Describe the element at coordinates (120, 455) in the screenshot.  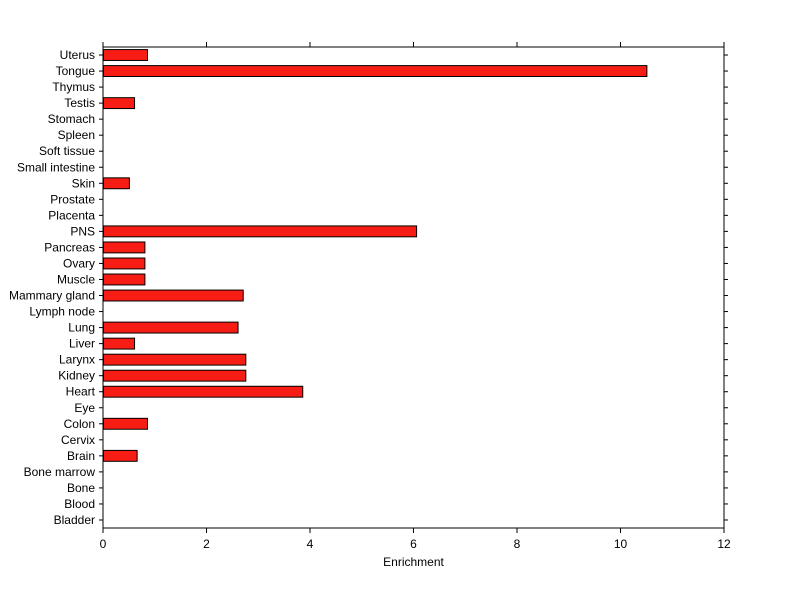
I see `bar-brain` at that location.